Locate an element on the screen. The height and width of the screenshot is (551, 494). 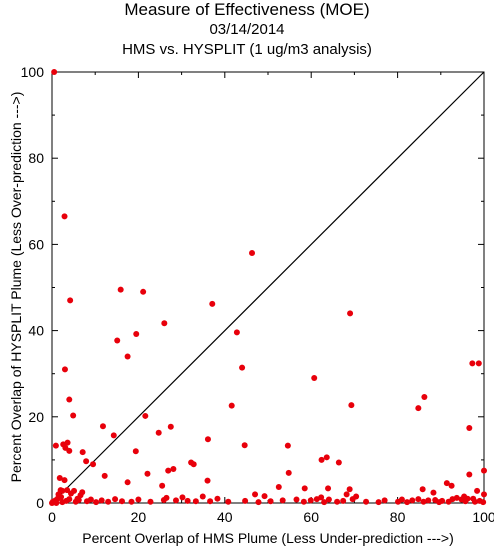
chart-subtitle: HMS vs. HYSPLIT (1 ug/m3 analysis) is located at coordinates (247, 49).